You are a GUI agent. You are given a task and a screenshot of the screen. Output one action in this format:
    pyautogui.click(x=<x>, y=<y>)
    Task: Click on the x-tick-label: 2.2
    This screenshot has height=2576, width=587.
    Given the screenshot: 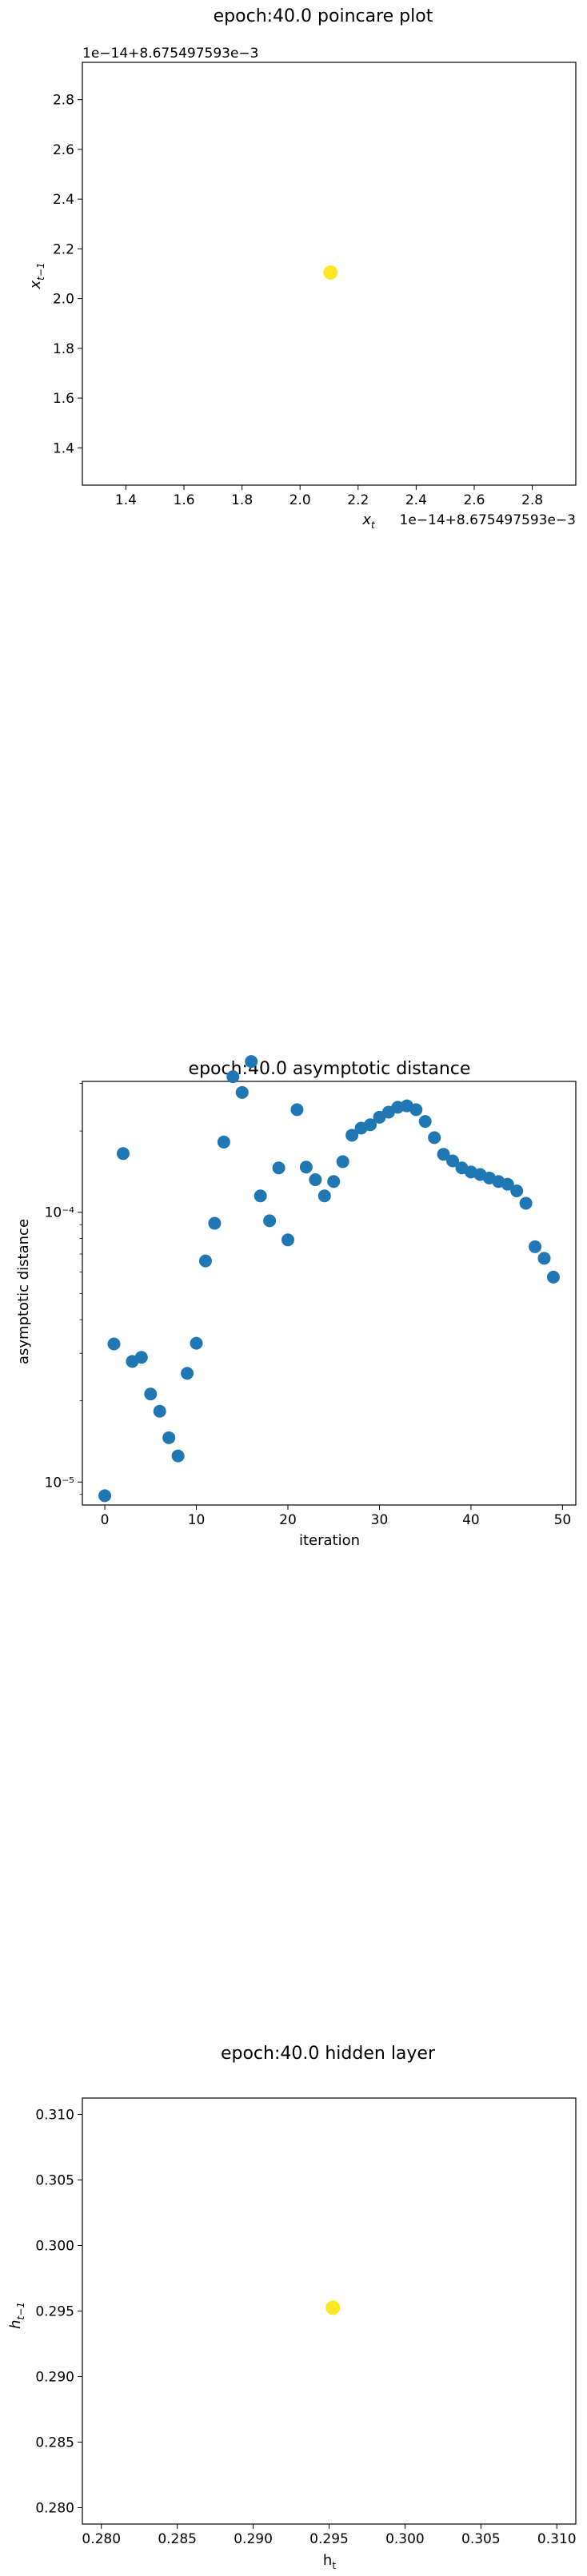 What is the action you would take?
    pyautogui.click(x=358, y=500)
    